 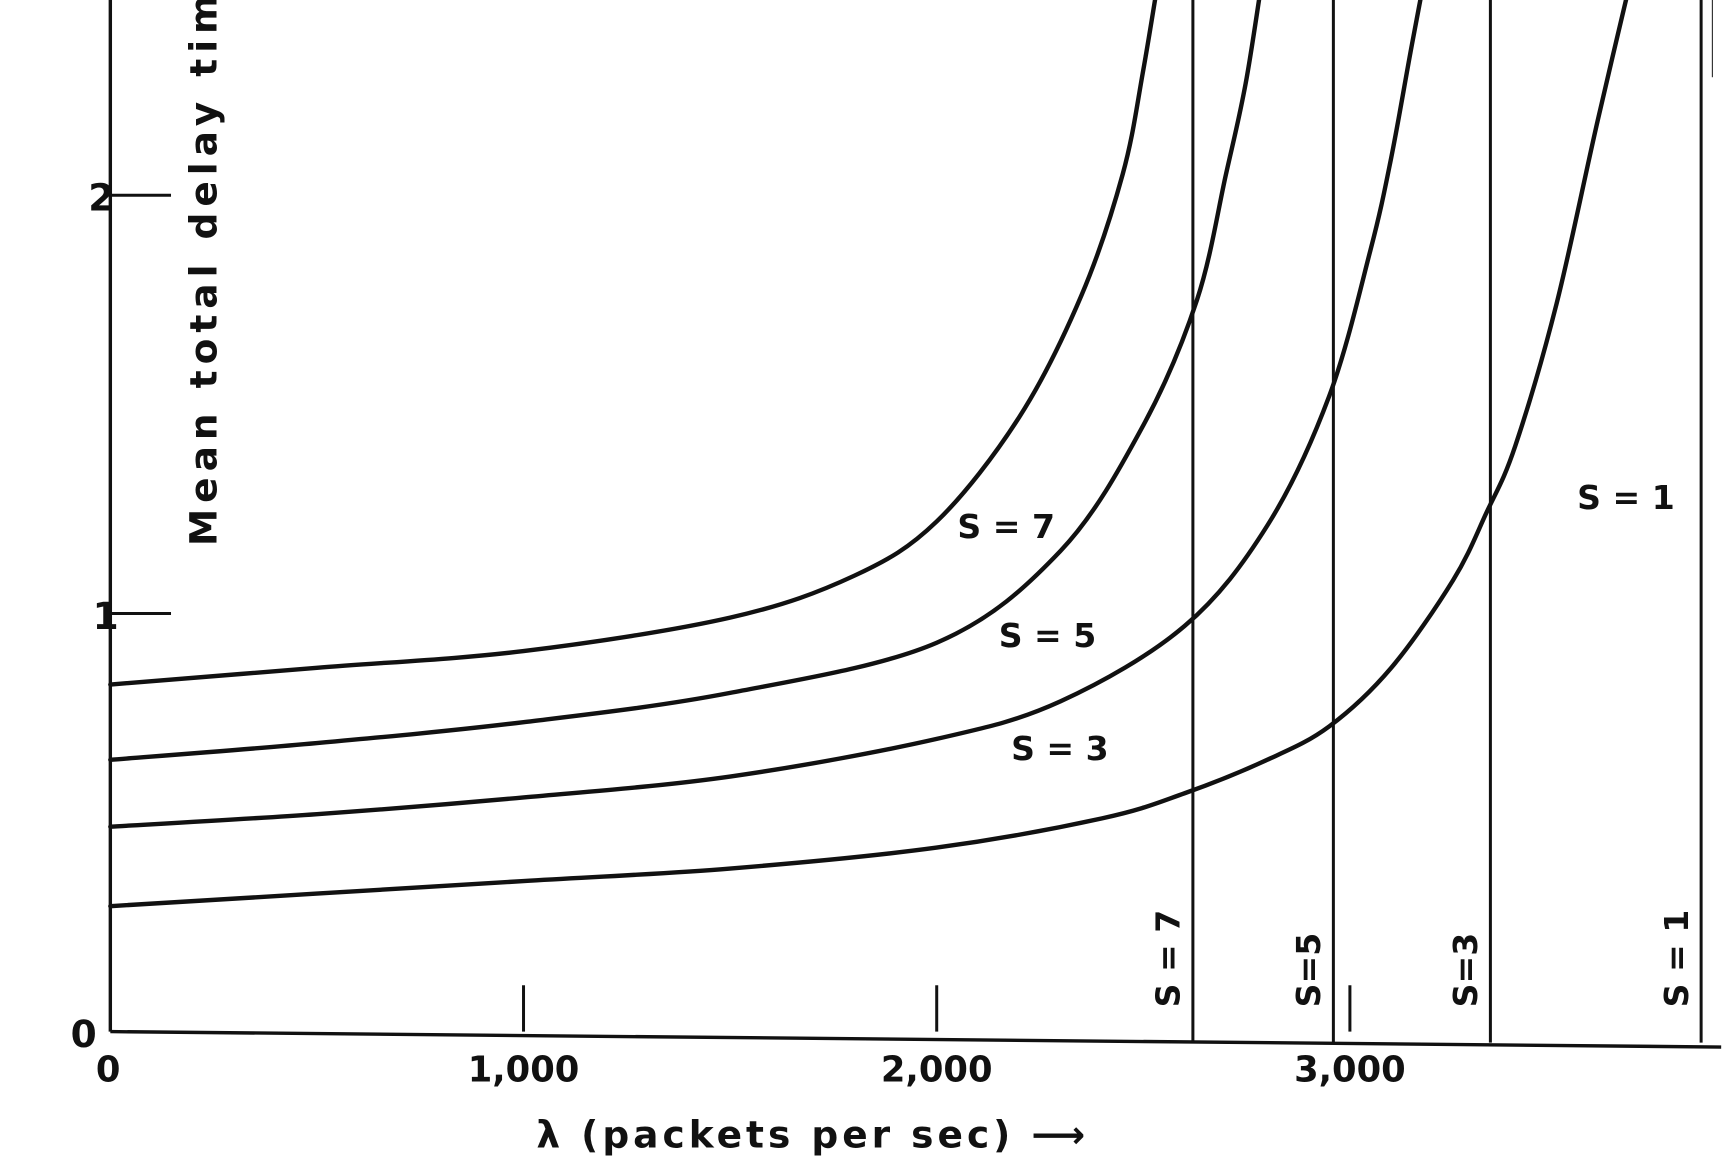 What do you see at coordinates (84, 1034) in the screenshot?
I see `y-tick-label: 0` at bounding box center [84, 1034].